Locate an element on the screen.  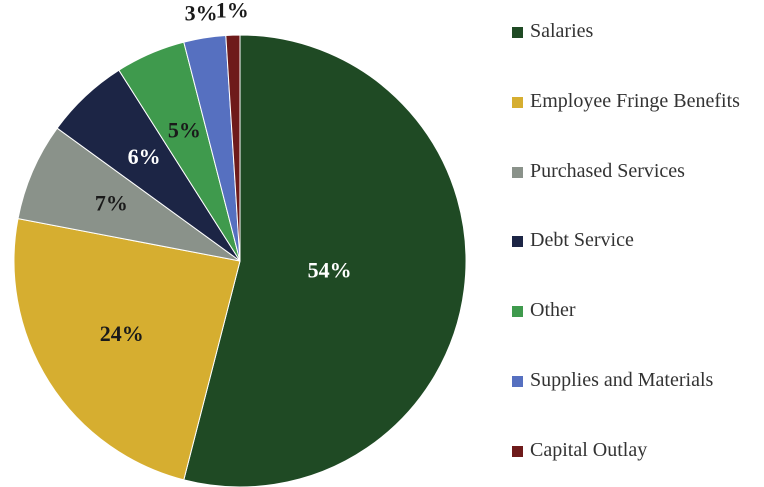
slice-label: 3% is located at coordinates (201, 13).